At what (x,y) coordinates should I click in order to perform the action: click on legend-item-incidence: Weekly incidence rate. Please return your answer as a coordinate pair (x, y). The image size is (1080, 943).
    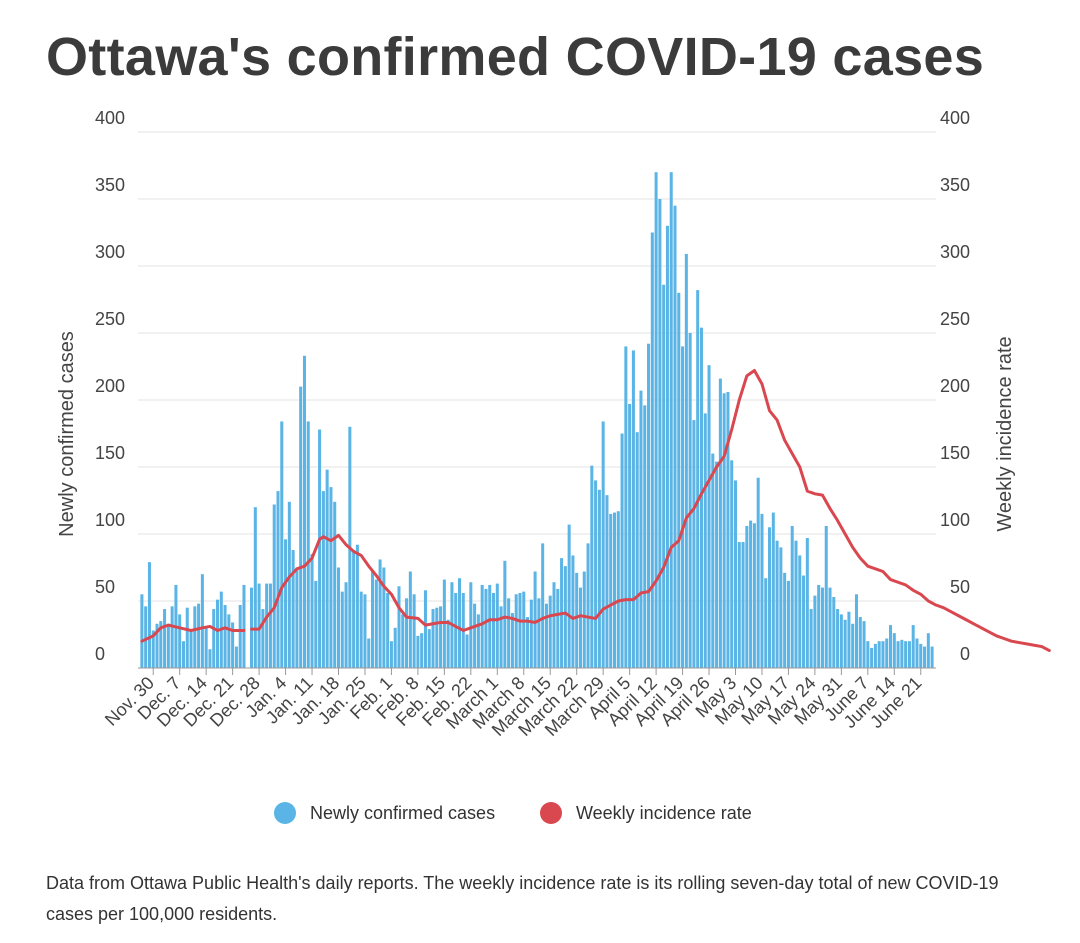
    Looking at the image, I should click on (646, 813).